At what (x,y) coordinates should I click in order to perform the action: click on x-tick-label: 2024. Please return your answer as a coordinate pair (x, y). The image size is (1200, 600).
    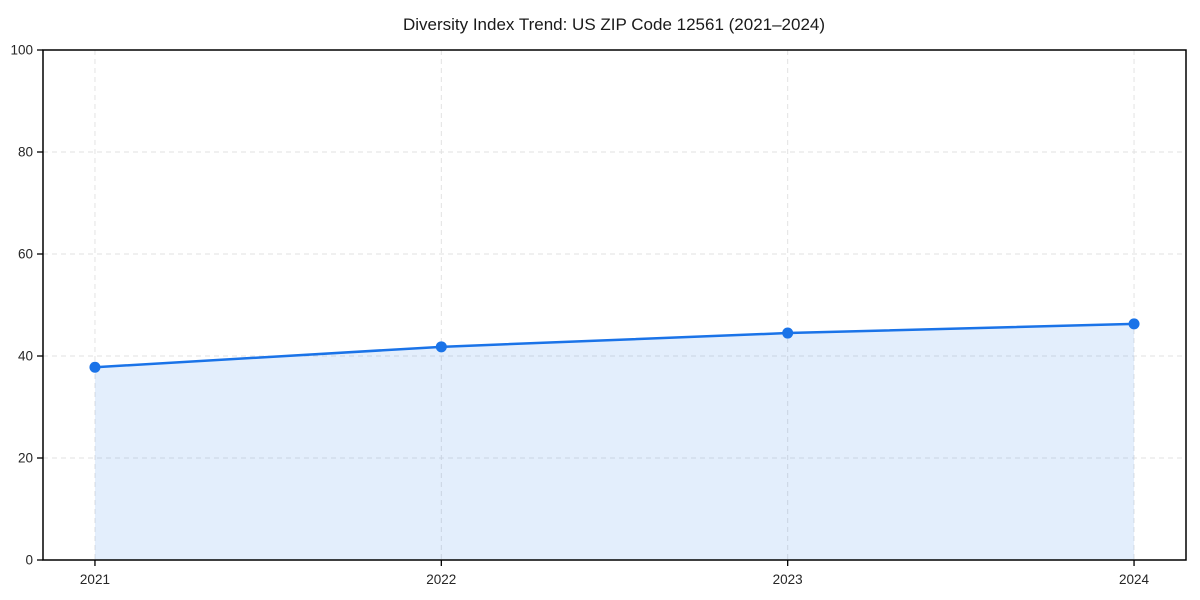
    Looking at the image, I should click on (1134, 579).